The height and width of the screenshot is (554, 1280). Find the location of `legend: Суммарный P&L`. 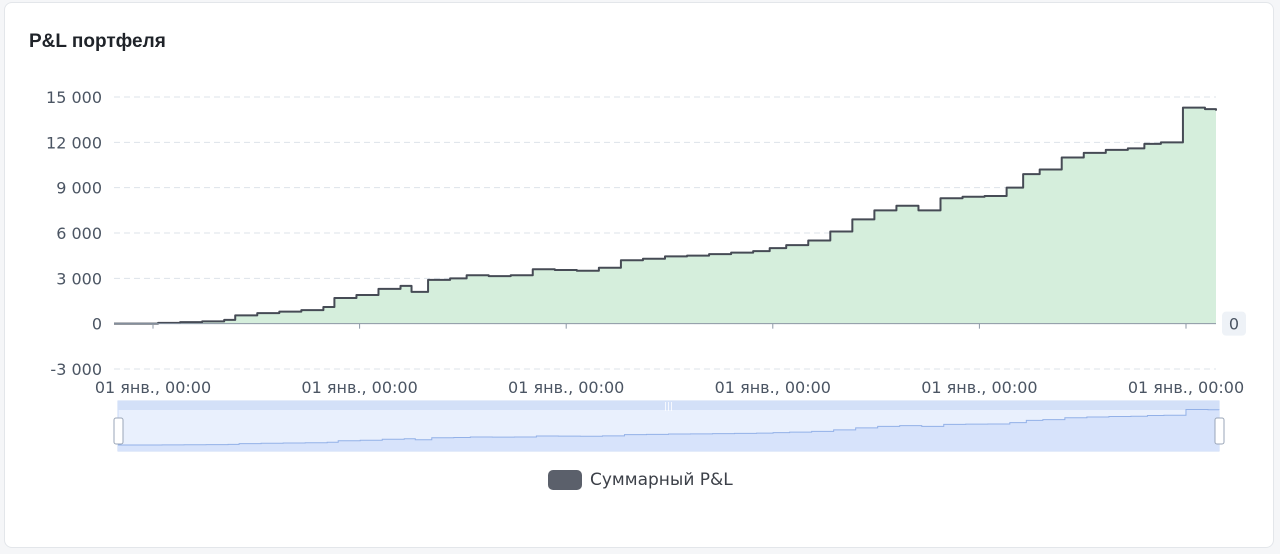

legend: Суммарный P&L is located at coordinates (640, 480).